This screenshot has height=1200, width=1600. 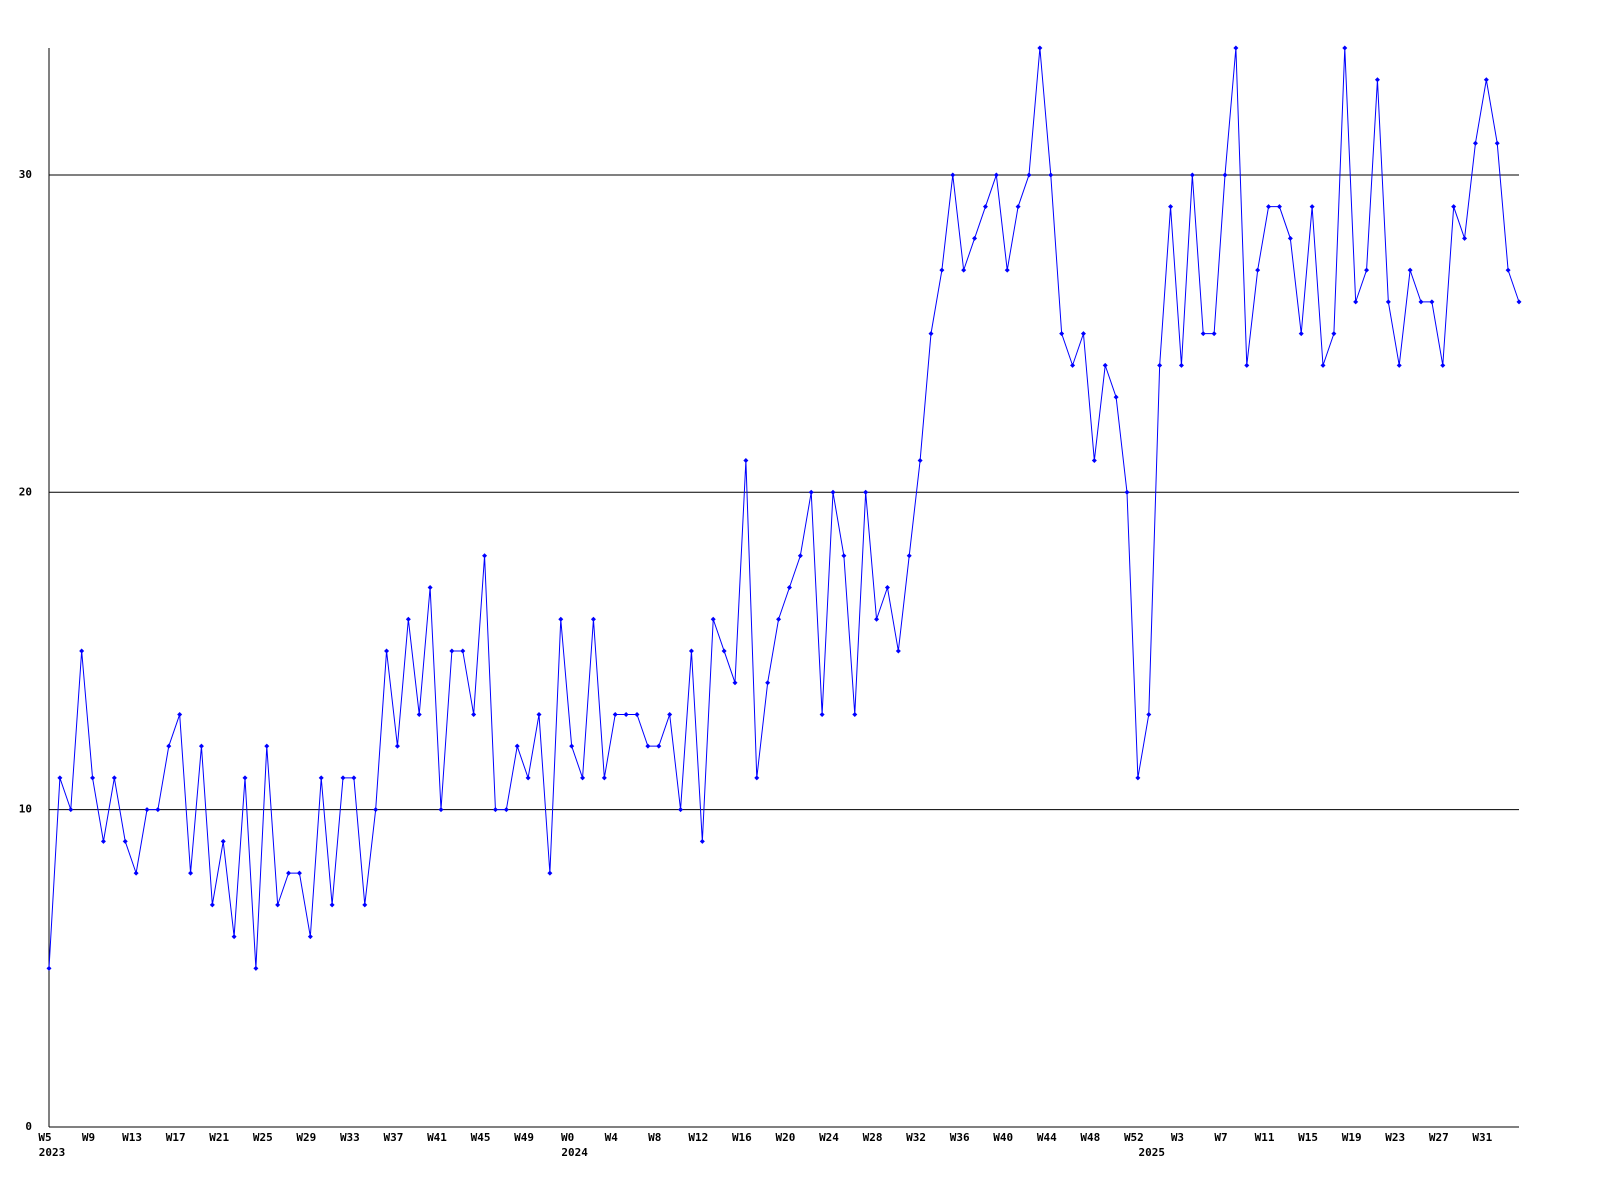 I want to click on x-tick-label: W19, so click(x=1352, y=1137).